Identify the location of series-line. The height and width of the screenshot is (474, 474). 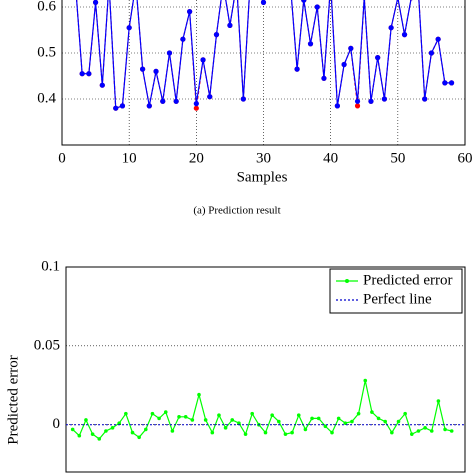
(262, 410).